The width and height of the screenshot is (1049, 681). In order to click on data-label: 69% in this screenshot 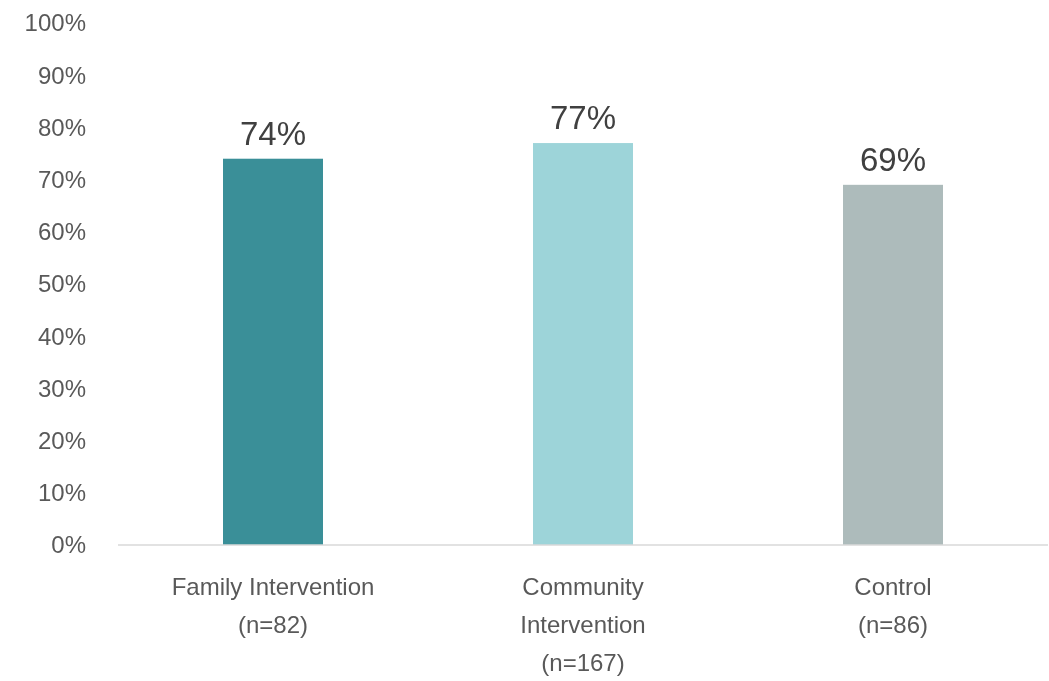, I will do `click(893, 159)`.